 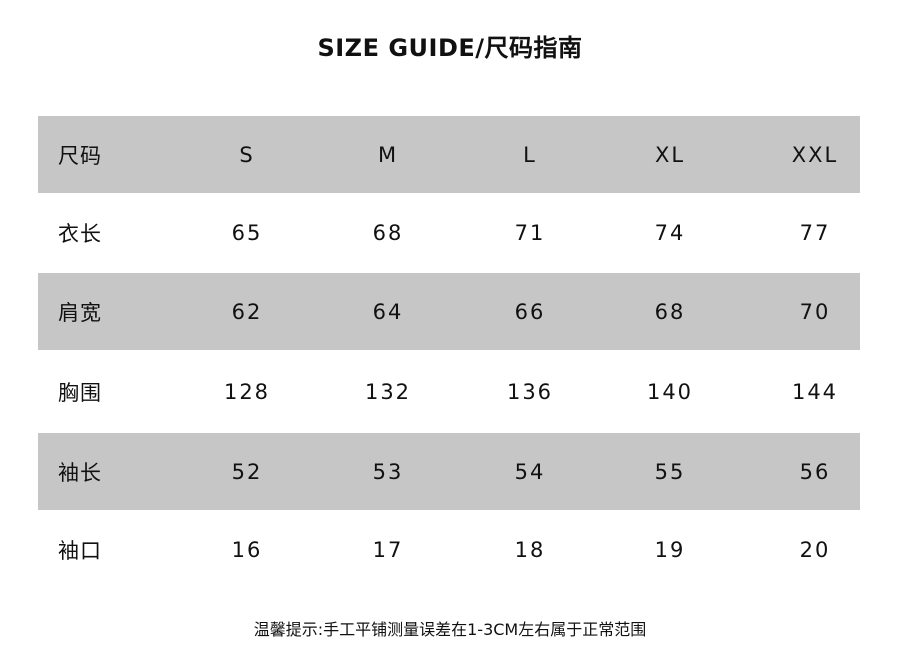 What do you see at coordinates (449, 233) in the screenshot?
I see `table-row: 衣长 65 68 71 74 77` at bounding box center [449, 233].